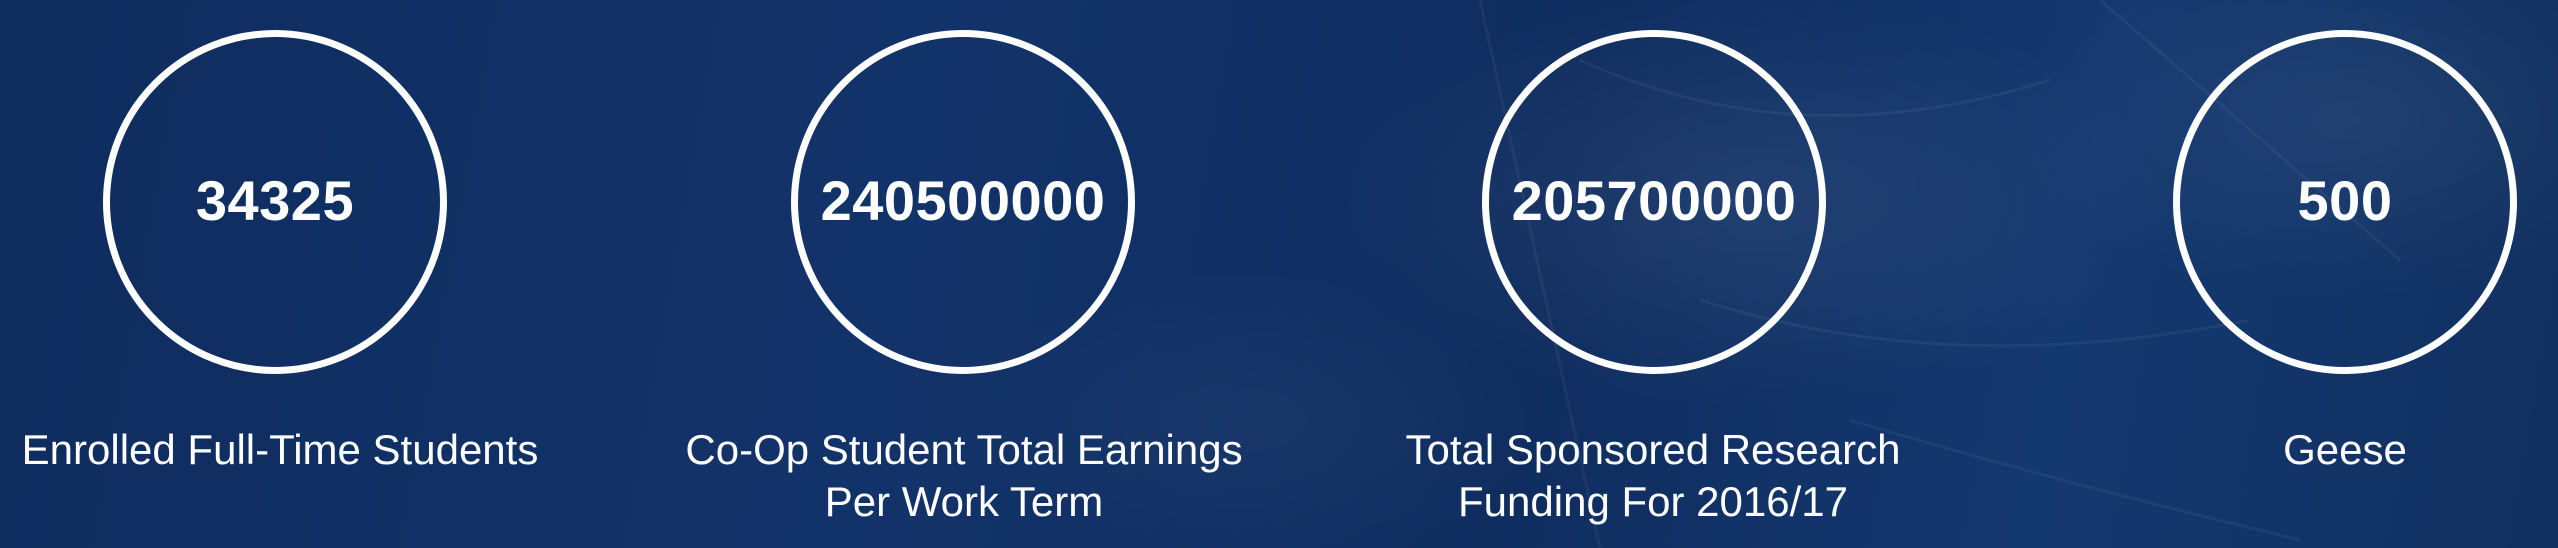 Image resolution: width=2558 pixels, height=548 pixels. I want to click on stat-circle: 240500000, so click(963, 202).